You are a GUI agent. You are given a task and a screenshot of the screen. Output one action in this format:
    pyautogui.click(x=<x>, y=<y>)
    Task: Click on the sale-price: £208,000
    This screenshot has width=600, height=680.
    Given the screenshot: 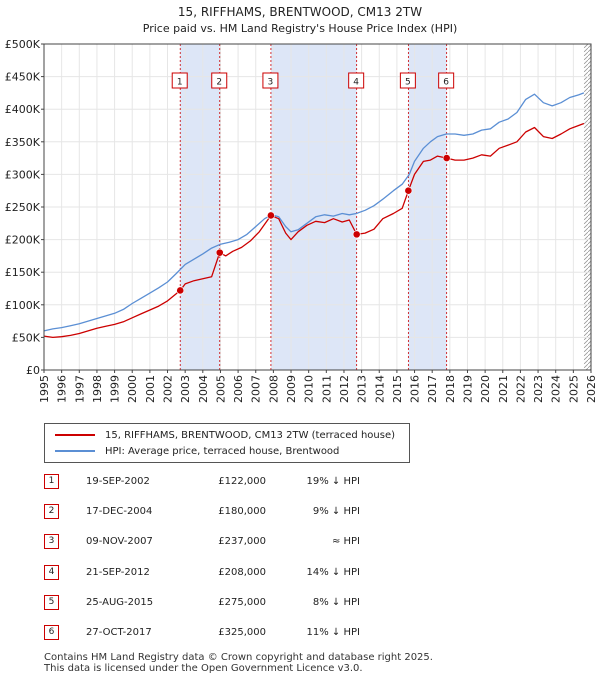 What is the action you would take?
    pyautogui.click(x=242, y=572)
    